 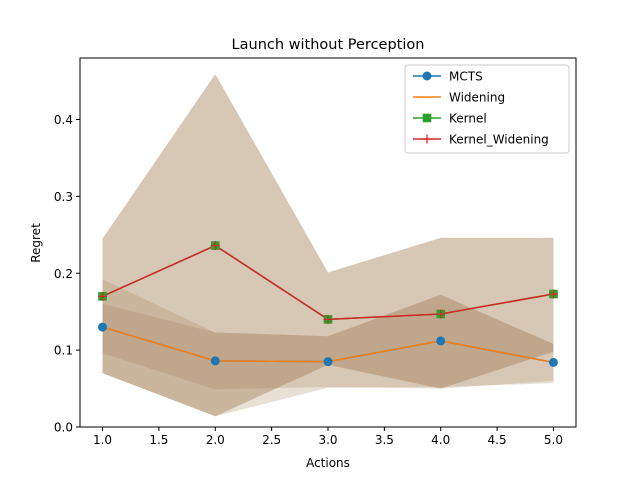 What do you see at coordinates (440, 440) in the screenshot?
I see `x-tick-label-6: 4.0` at bounding box center [440, 440].